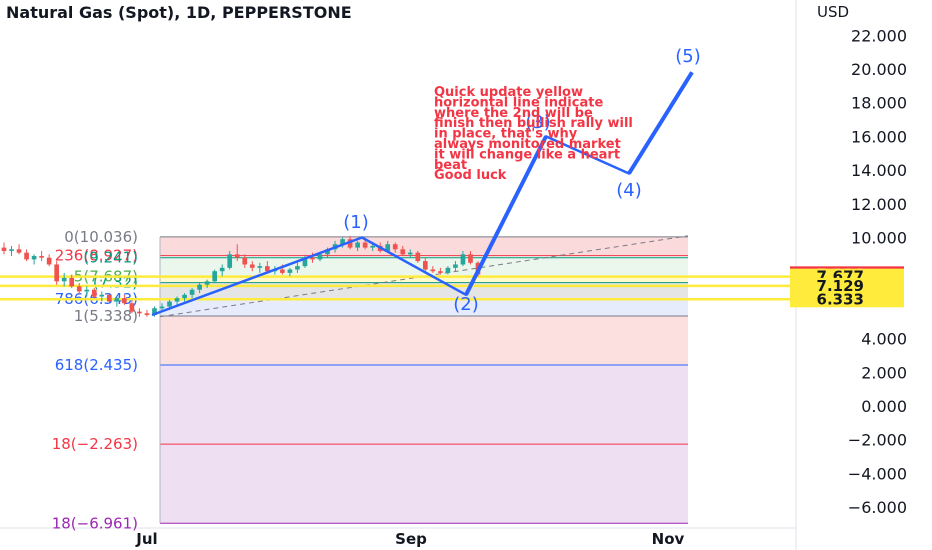  Describe the element at coordinates (840, 286) in the screenshot. I see `price-badge-label: 7.129` at that location.